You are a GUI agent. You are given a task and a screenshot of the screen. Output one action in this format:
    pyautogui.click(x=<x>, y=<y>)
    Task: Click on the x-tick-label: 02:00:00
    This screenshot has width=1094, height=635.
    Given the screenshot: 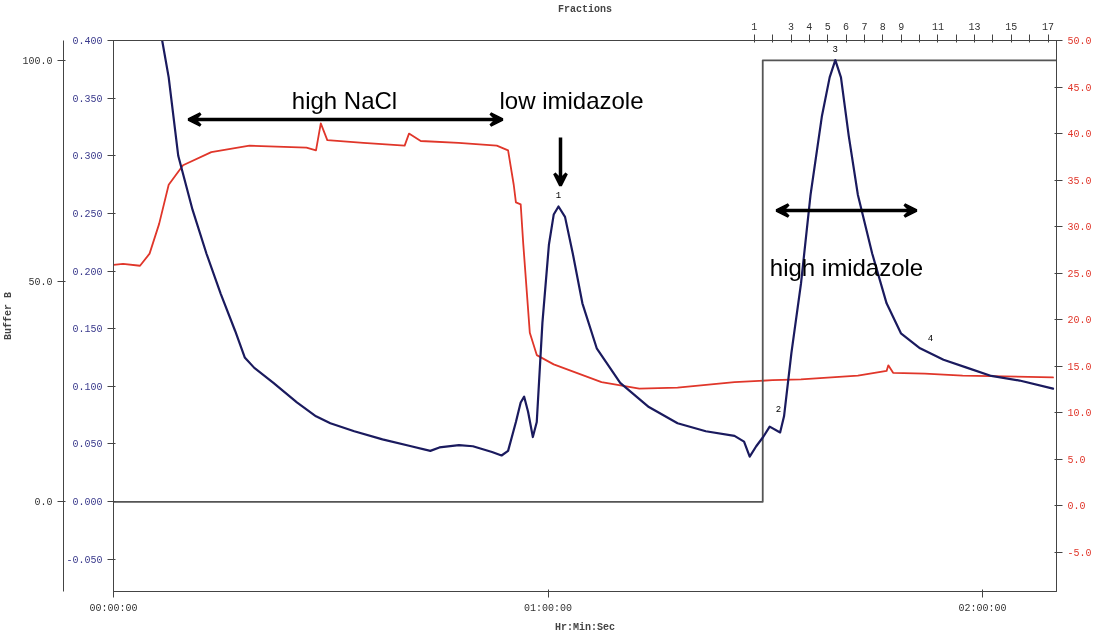 What is the action you would take?
    pyautogui.click(x=982, y=608)
    